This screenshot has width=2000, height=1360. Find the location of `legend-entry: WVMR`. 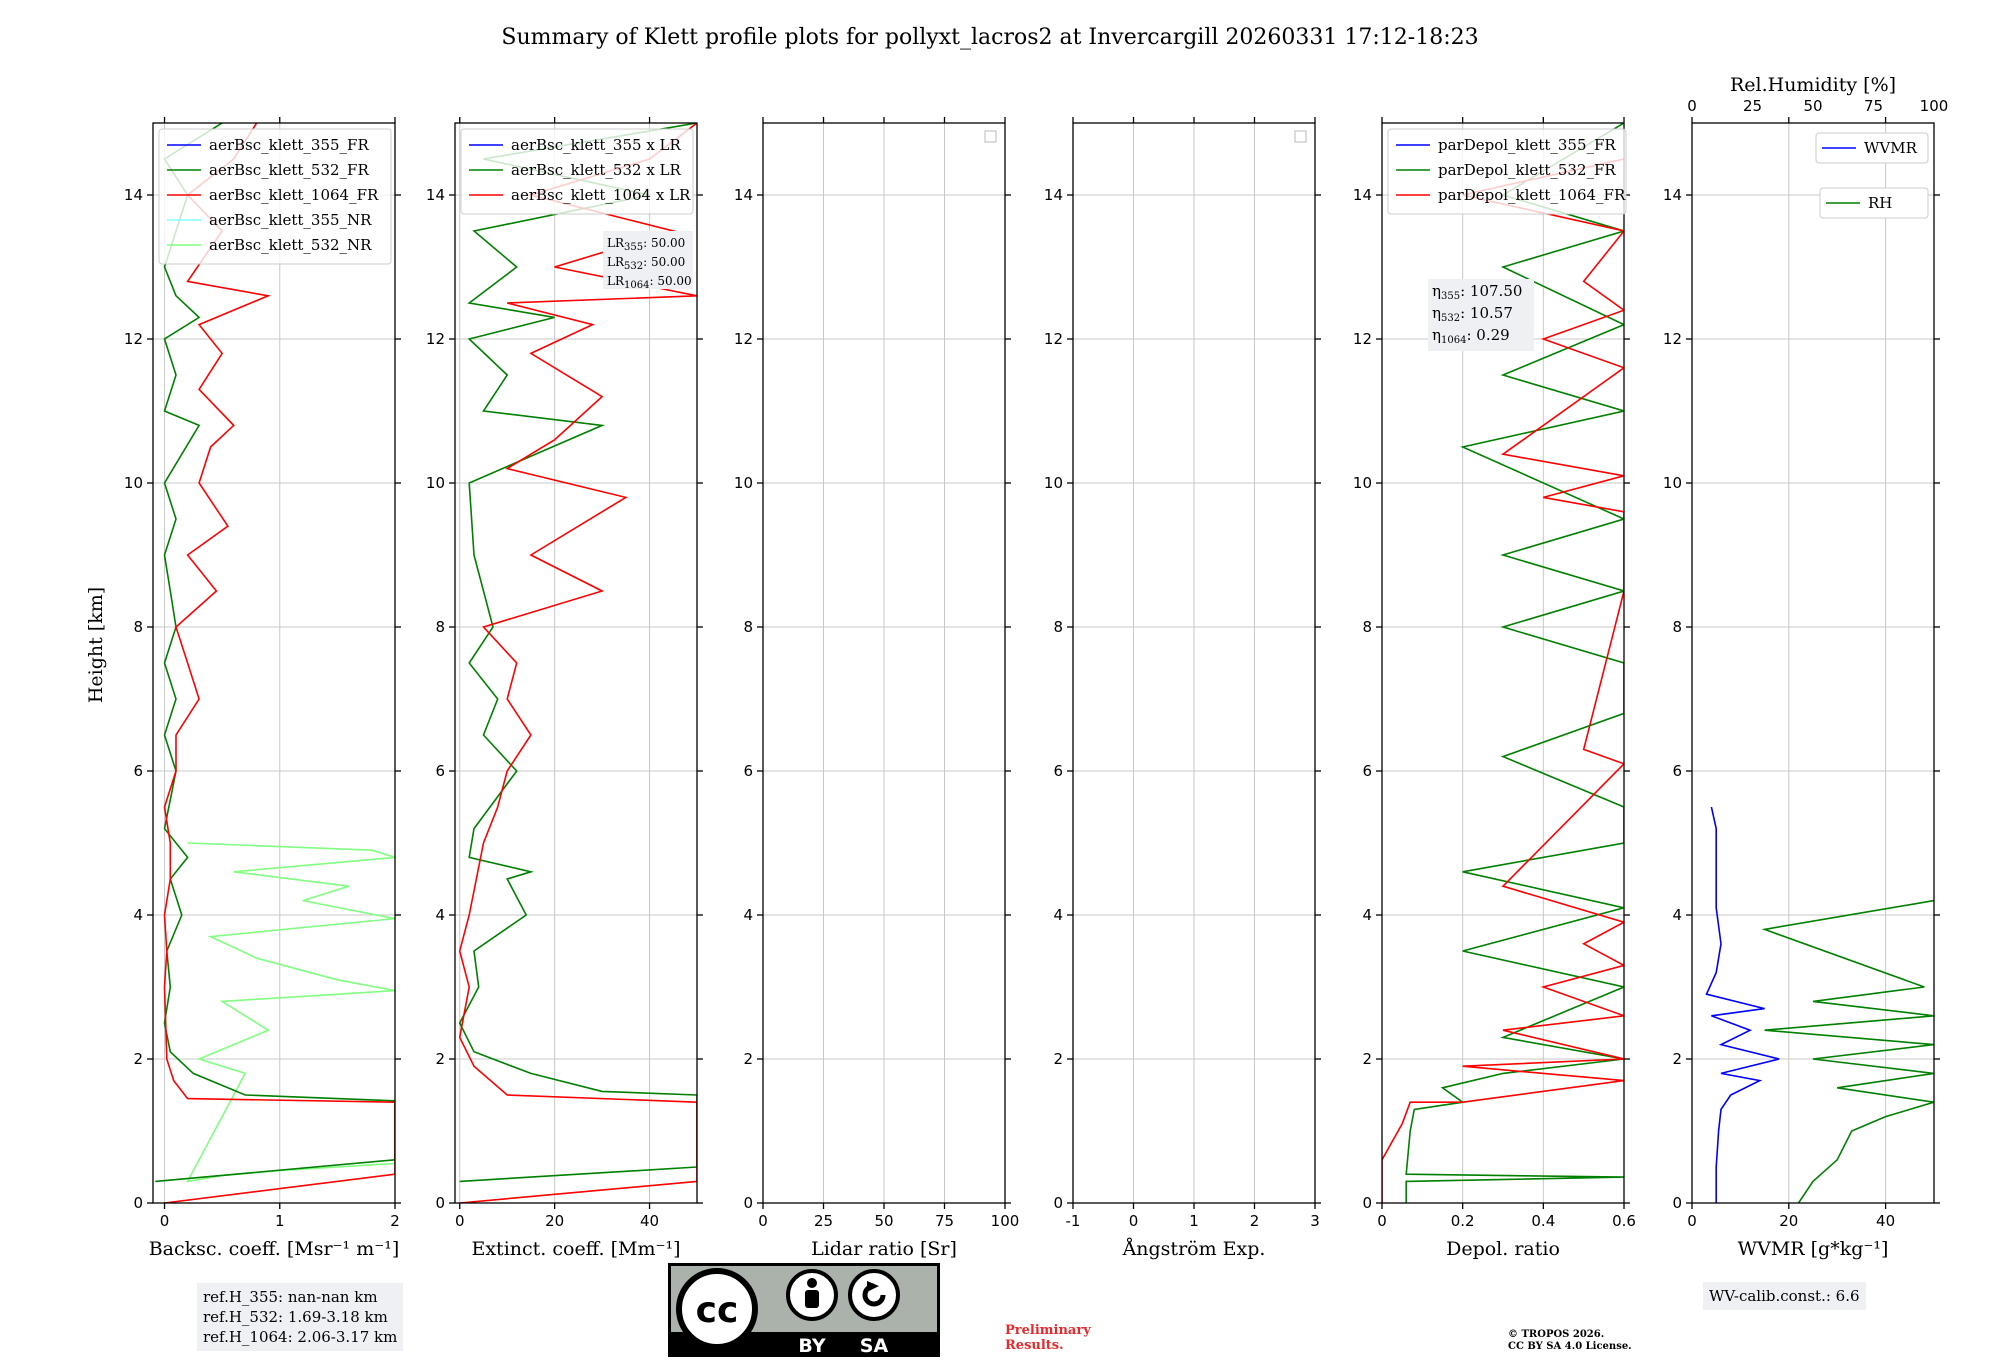

legend-entry: WVMR is located at coordinates (1891, 148).